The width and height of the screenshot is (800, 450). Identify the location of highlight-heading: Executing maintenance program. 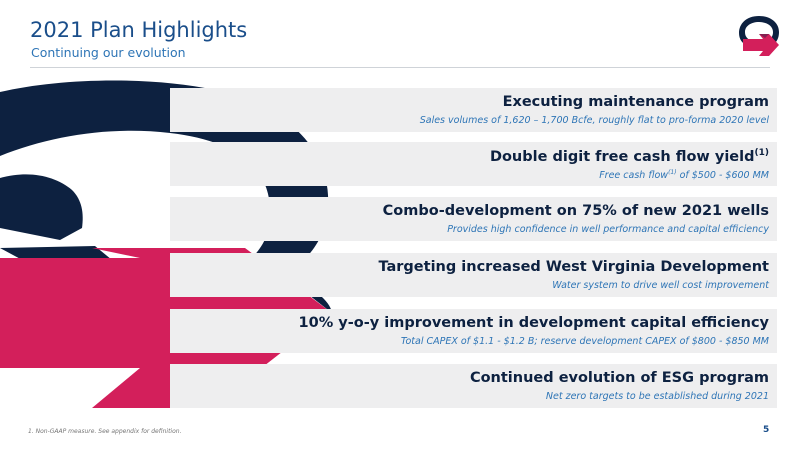
(635, 102).